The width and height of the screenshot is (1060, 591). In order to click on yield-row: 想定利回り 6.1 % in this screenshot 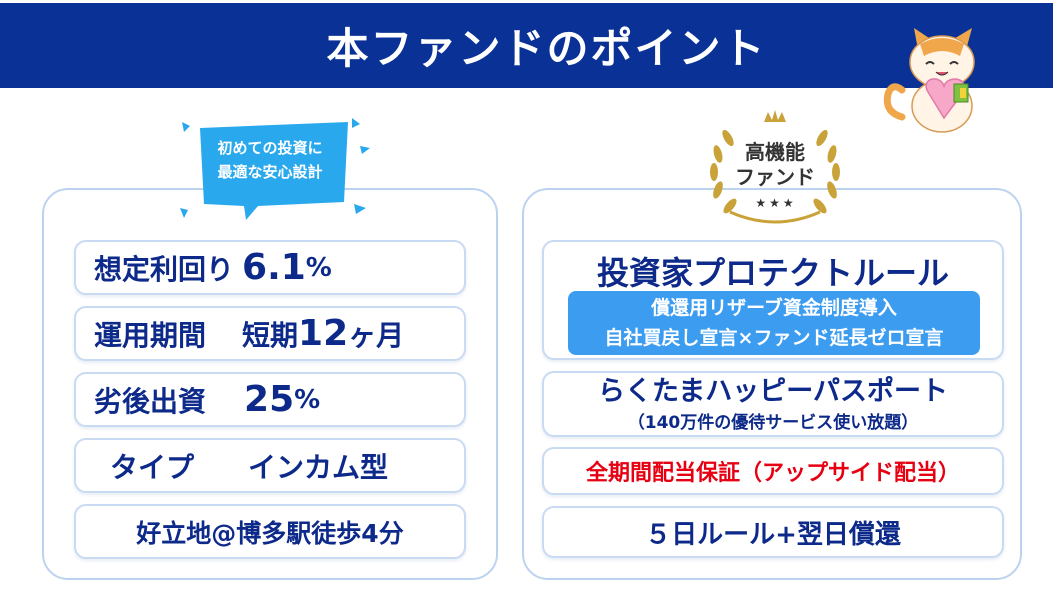, I will do `click(270, 267)`.